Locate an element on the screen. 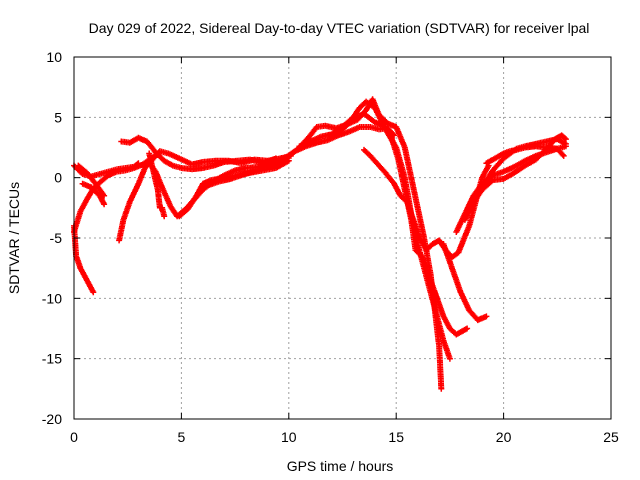 The width and height of the screenshot is (640, 480). x-axis-label: GPS time / hours is located at coordinates (340, 466).